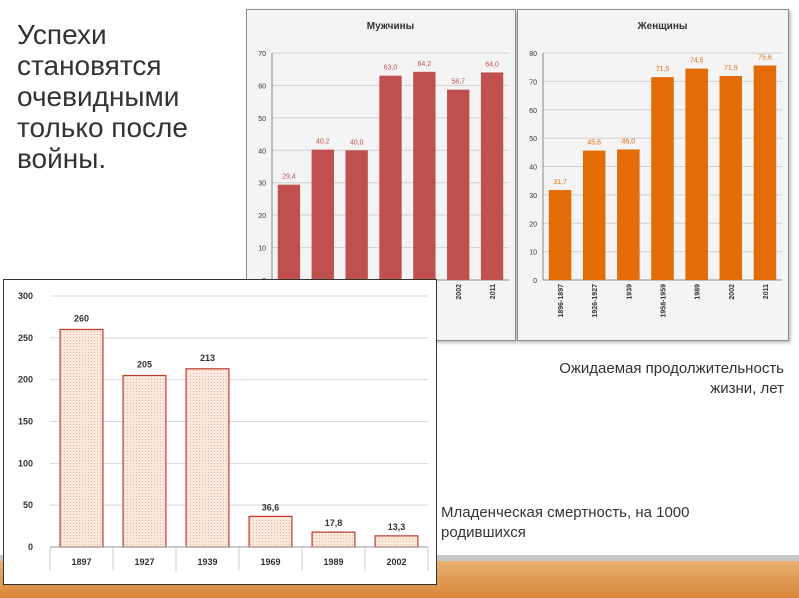  Describe the element at coordinates (81, 318) in the screenshot. I see `data-label: 260` at that location.